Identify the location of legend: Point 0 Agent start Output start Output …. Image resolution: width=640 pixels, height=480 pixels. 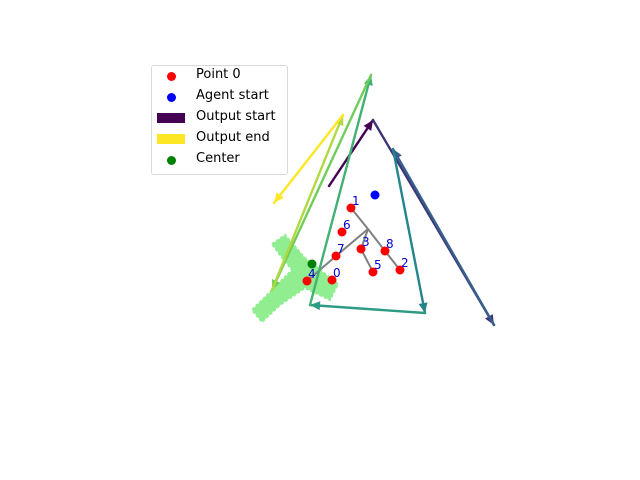
(219, 120).